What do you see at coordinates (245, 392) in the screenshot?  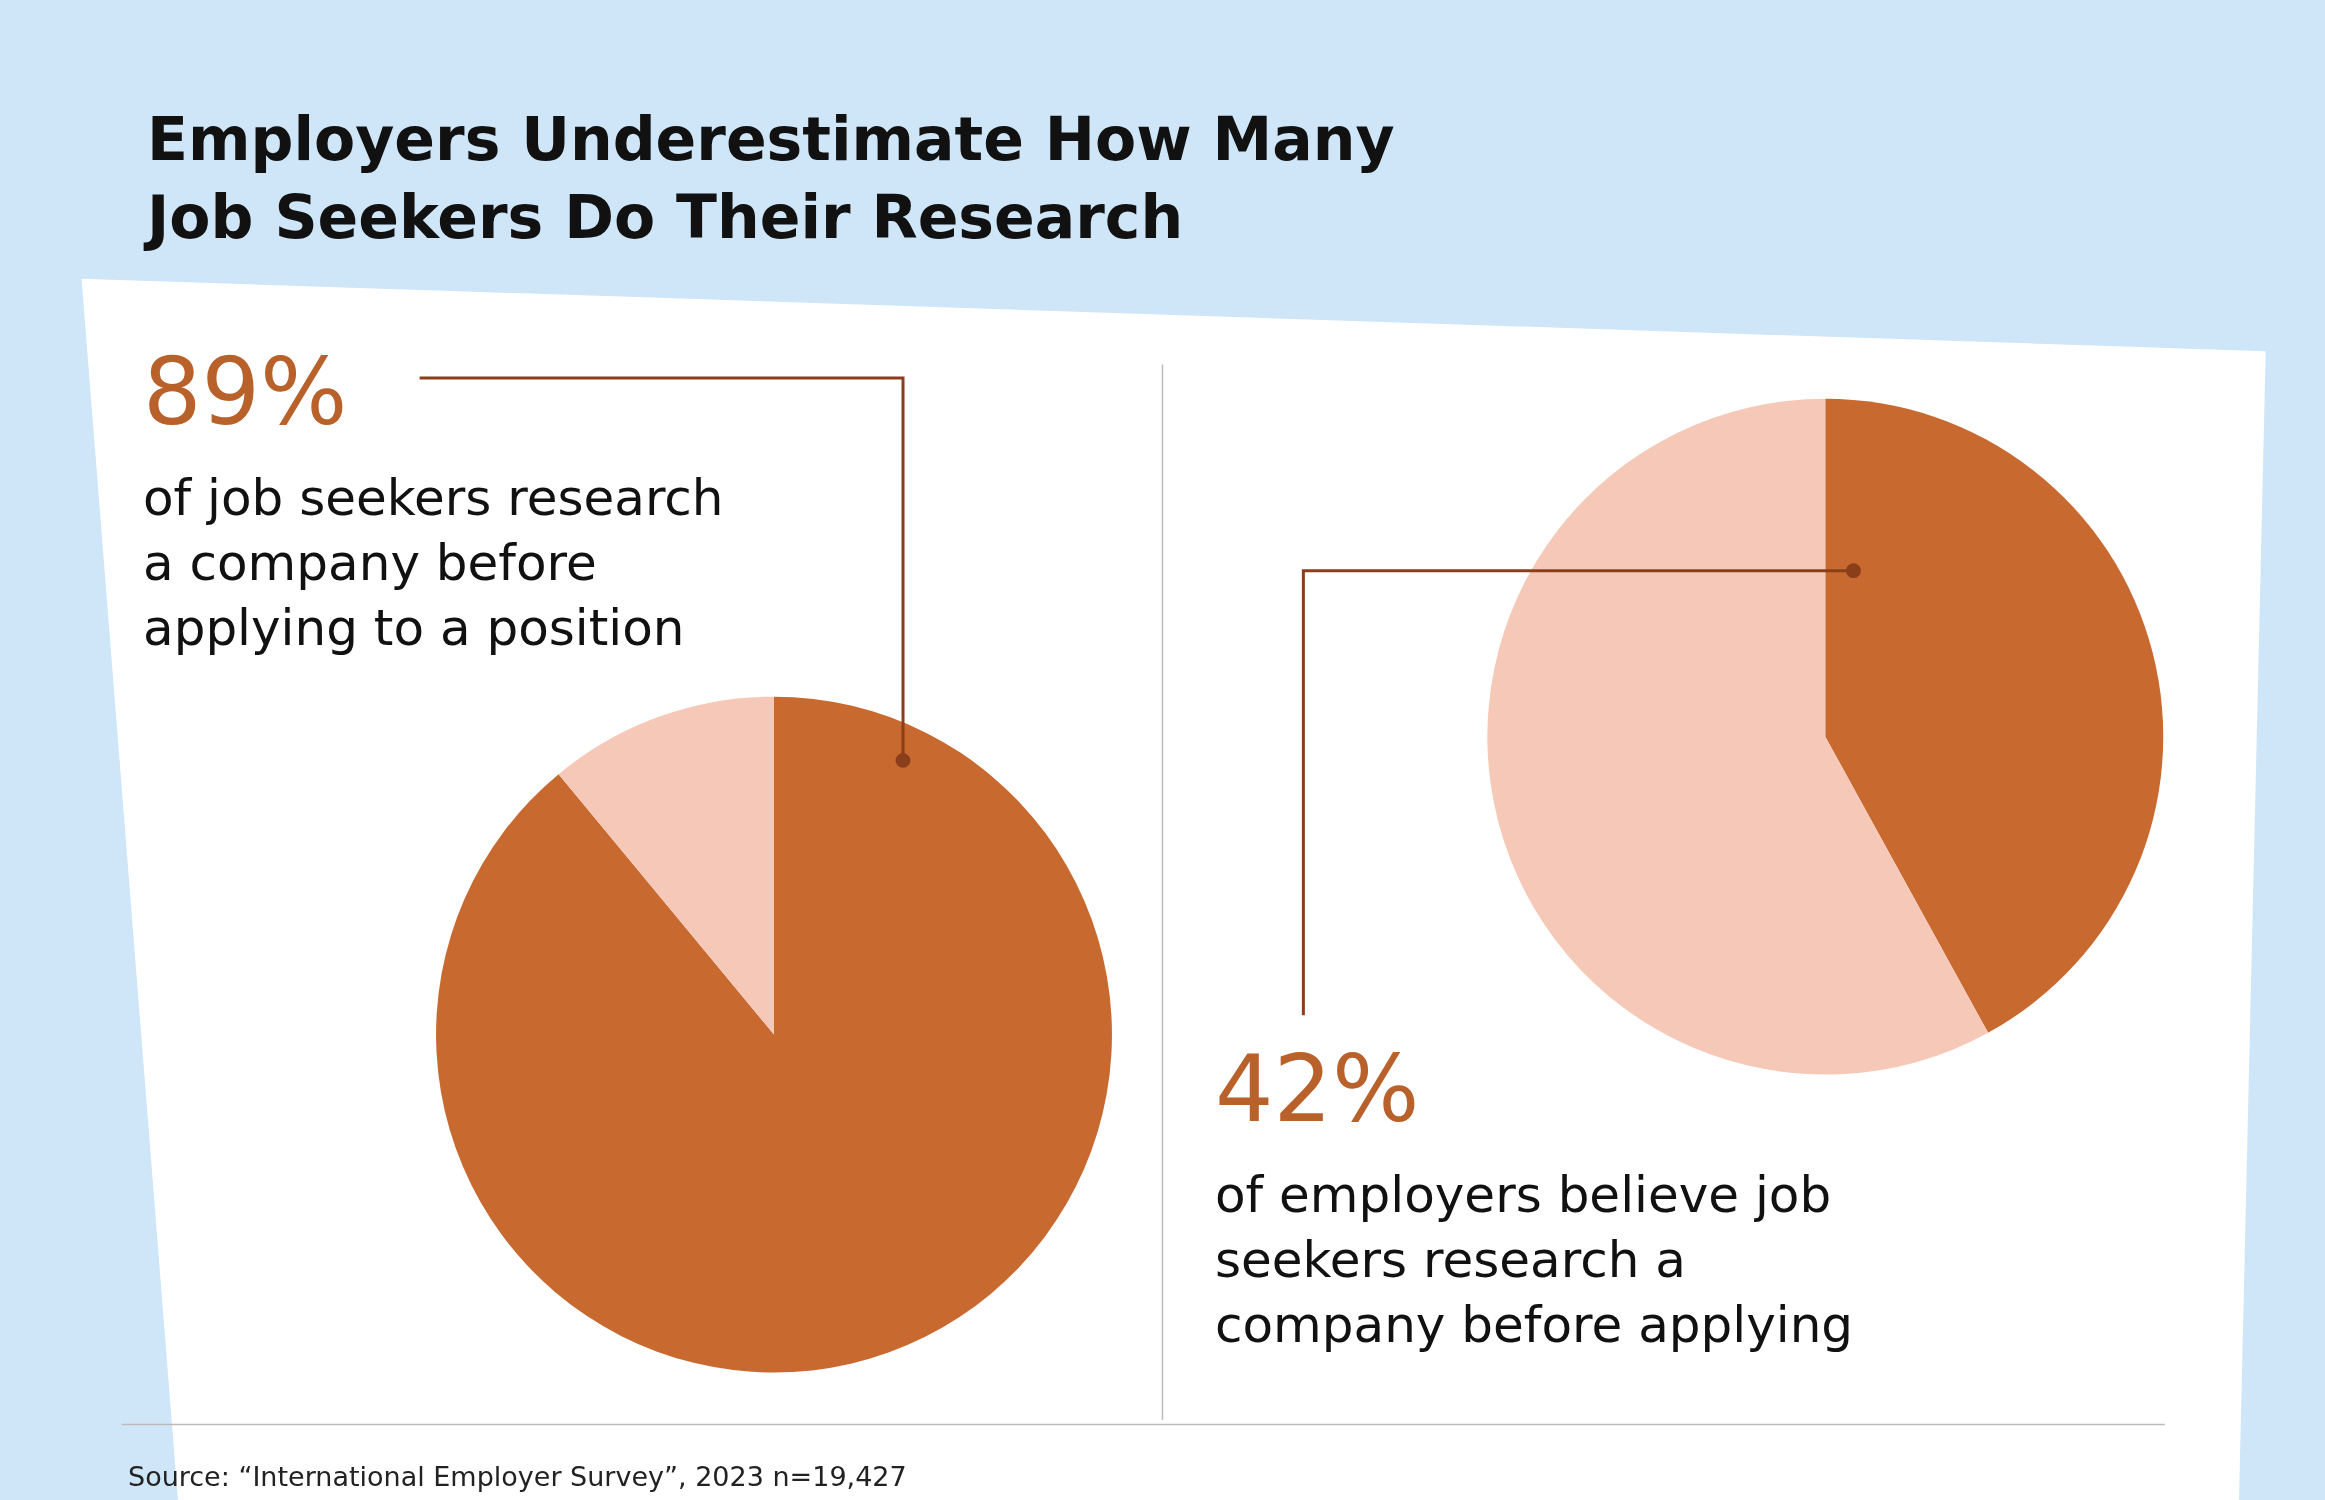 I see `text: 89%` at bounding box center [245, 392].